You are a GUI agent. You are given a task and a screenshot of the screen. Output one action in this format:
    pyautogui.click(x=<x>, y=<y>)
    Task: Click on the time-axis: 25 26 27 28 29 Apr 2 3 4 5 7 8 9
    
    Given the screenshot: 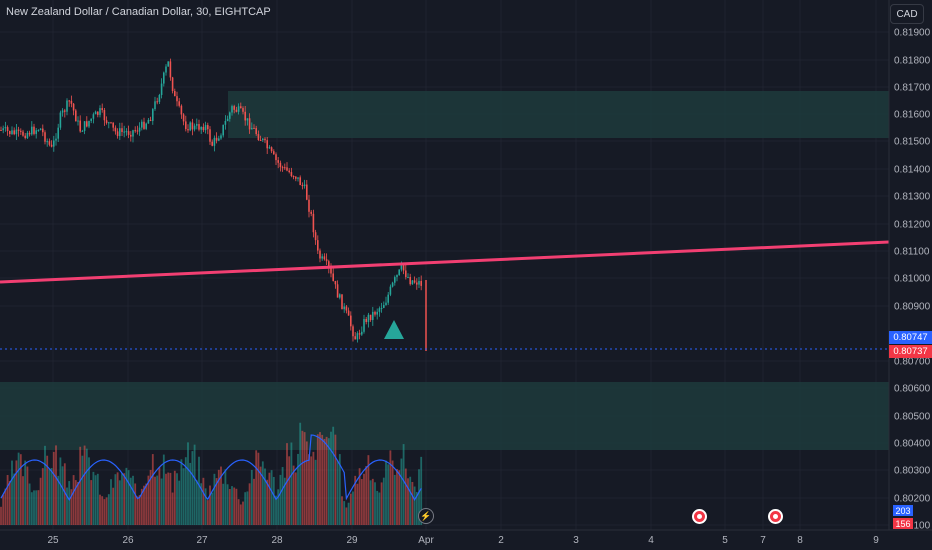 What is the action you would take?
    pyautogui.click(x=463, y=540)
    